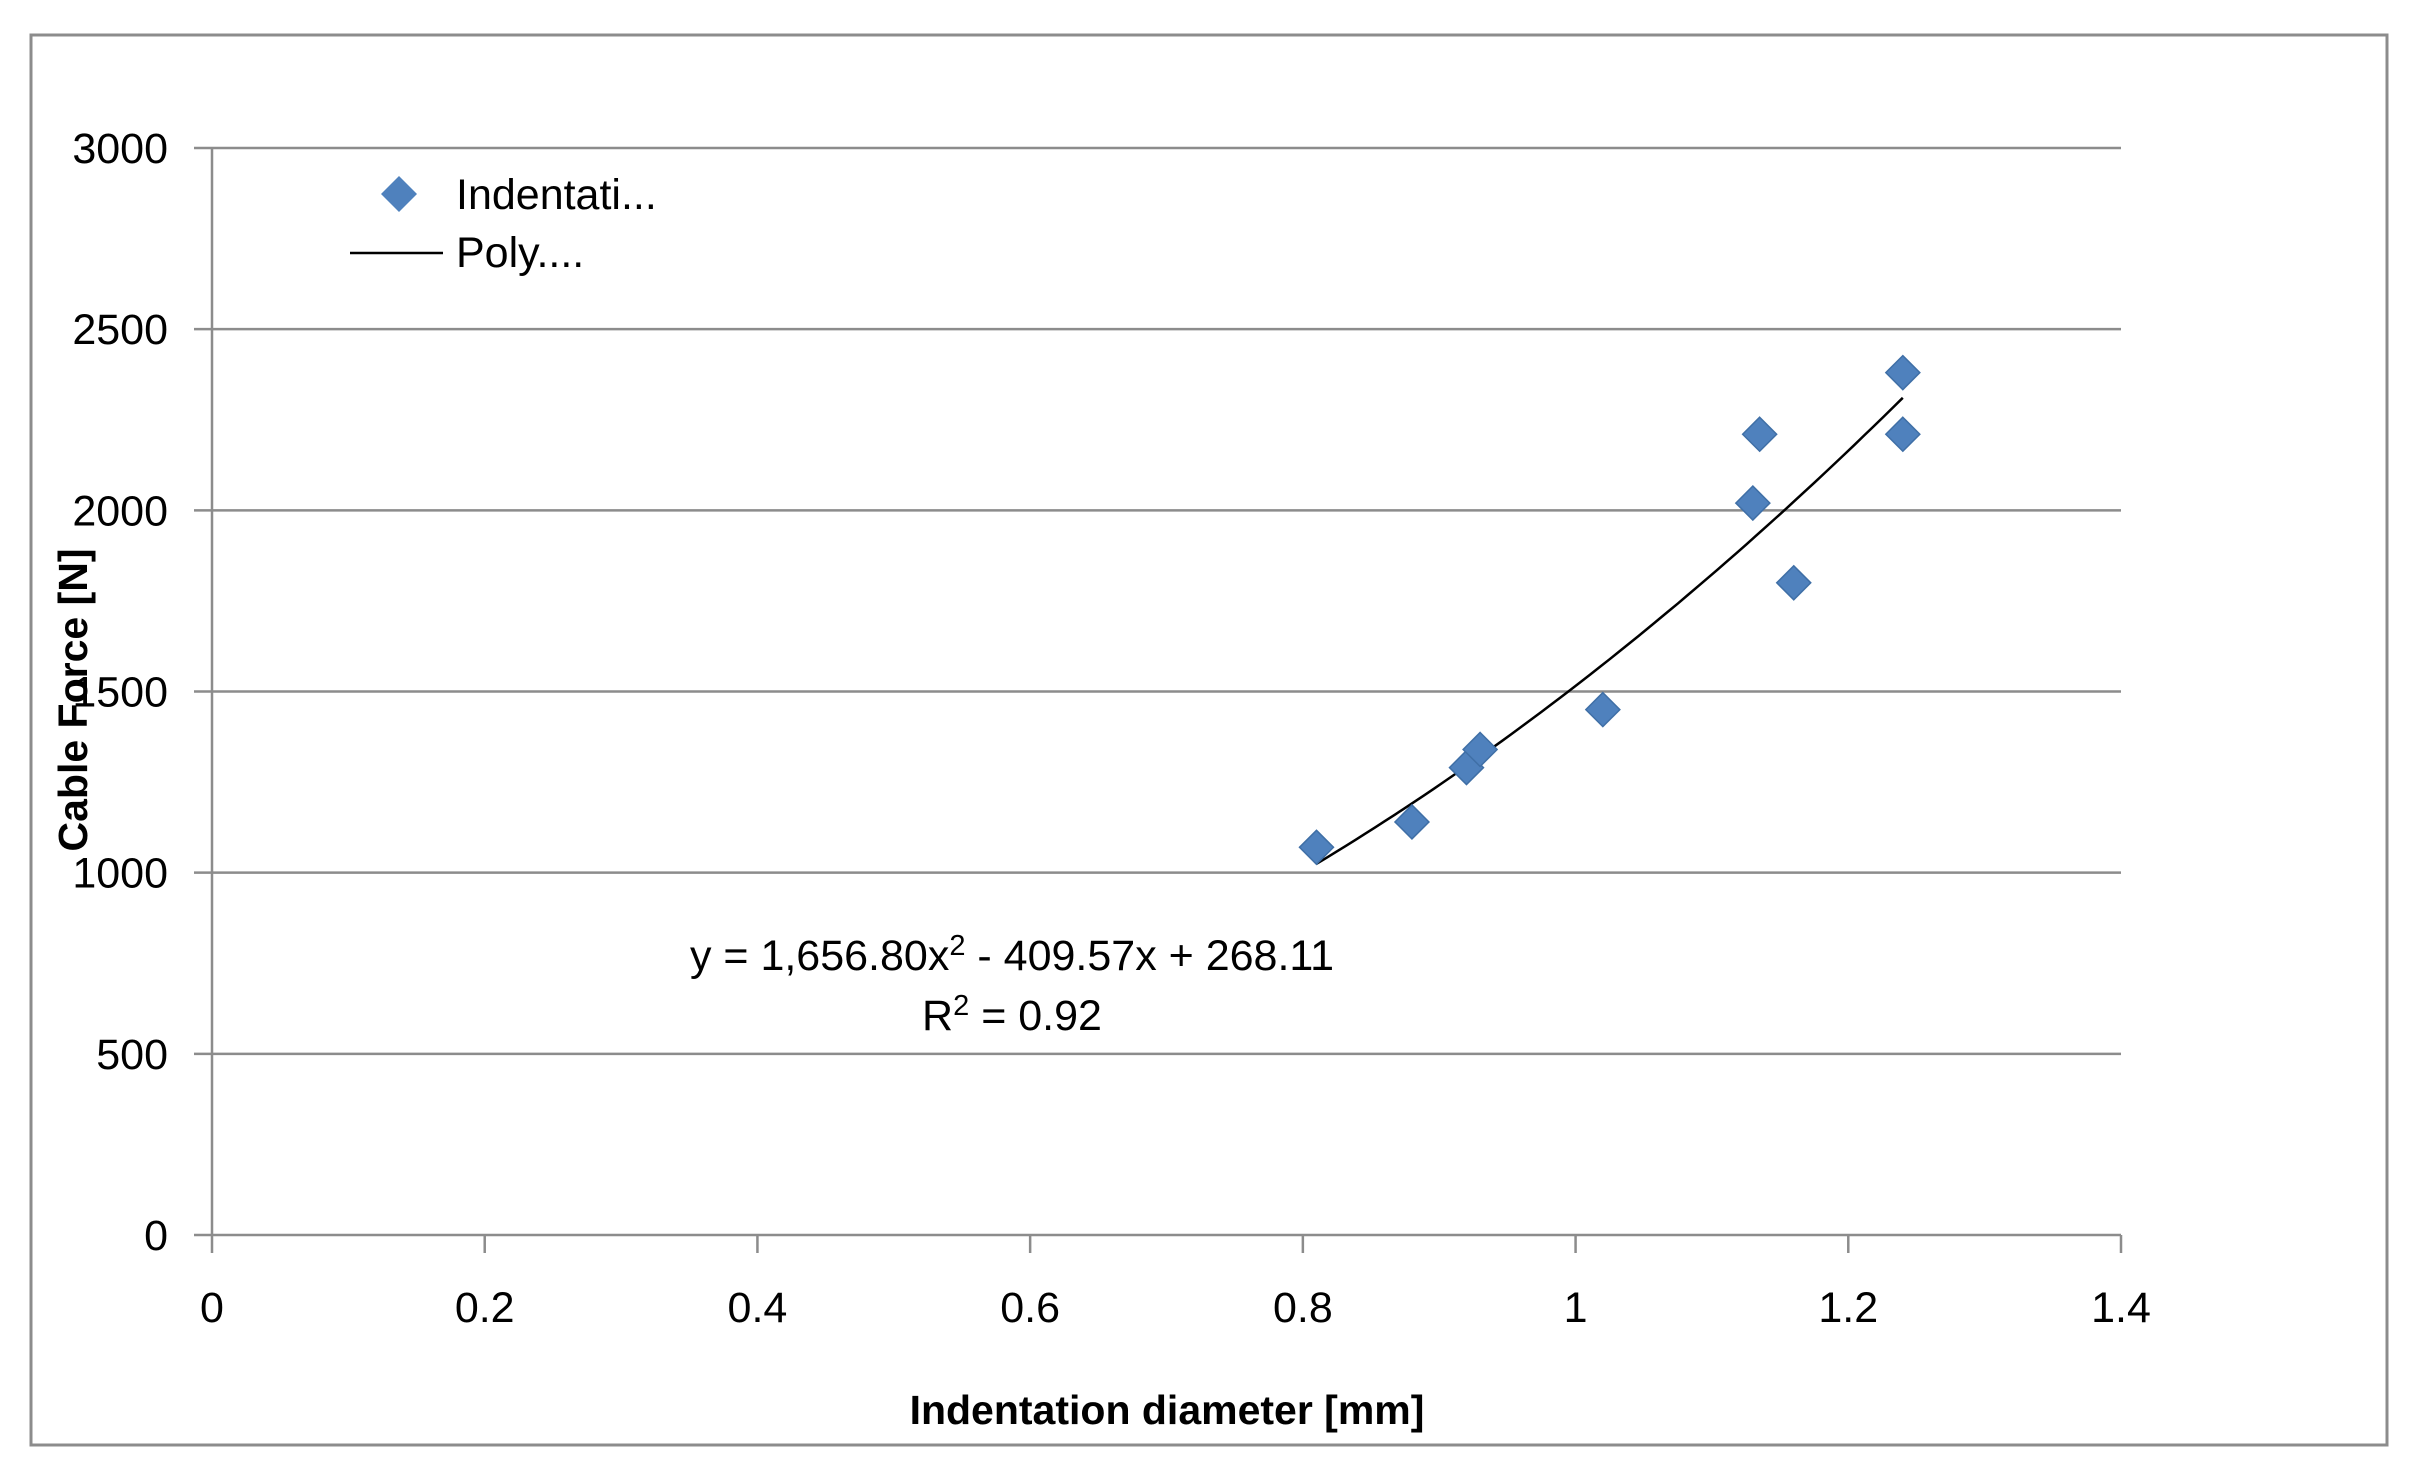 This screenshot has height=1468, width=2409. I want to click on y-tick-label: 500, so click(132, 1055).